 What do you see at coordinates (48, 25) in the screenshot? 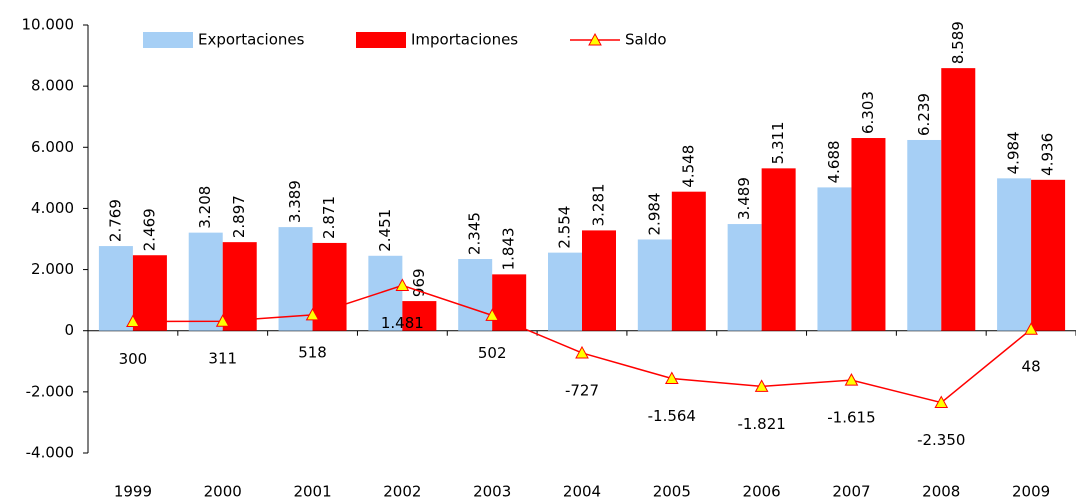
I see `y-tick-label: 10.000` at bounding box center [48, 25].